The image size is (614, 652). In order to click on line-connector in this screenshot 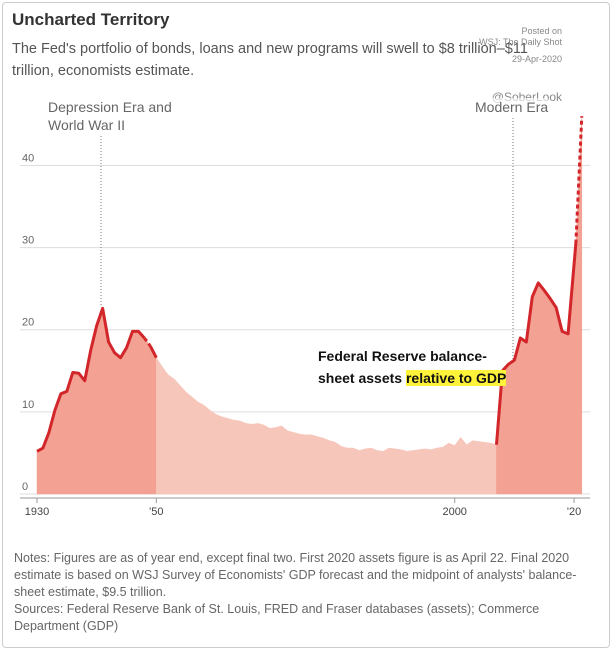, I will do `click(153, 352)`.